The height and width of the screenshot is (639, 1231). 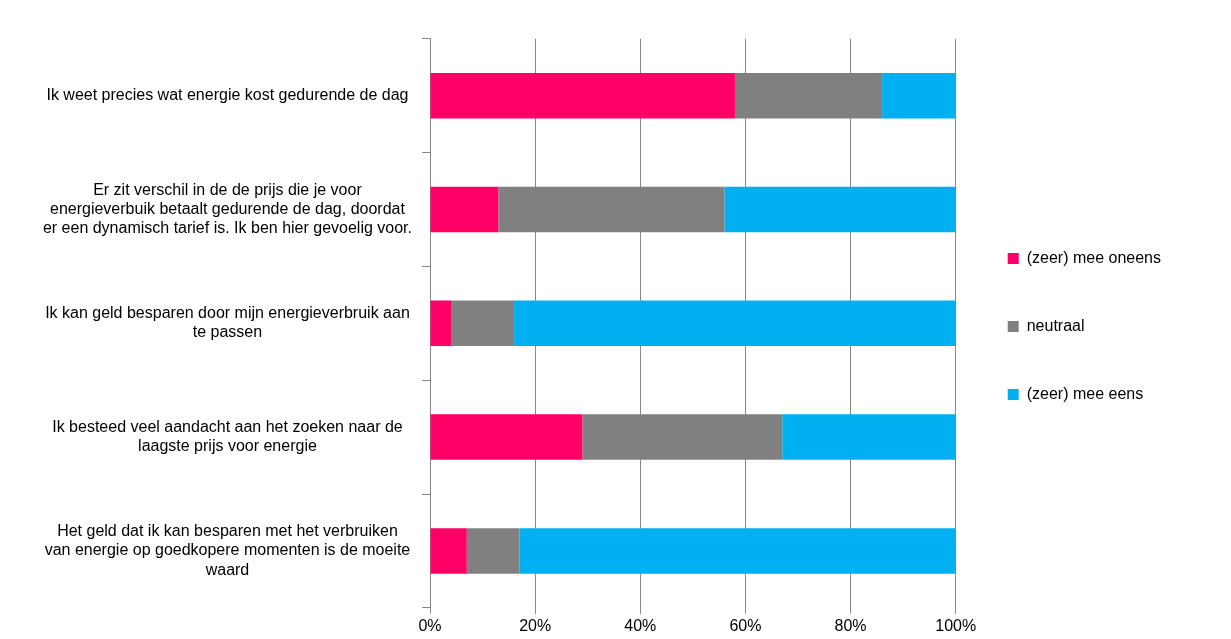 I want to click on x-tick-label: 100%, so click(x=956, y=625).